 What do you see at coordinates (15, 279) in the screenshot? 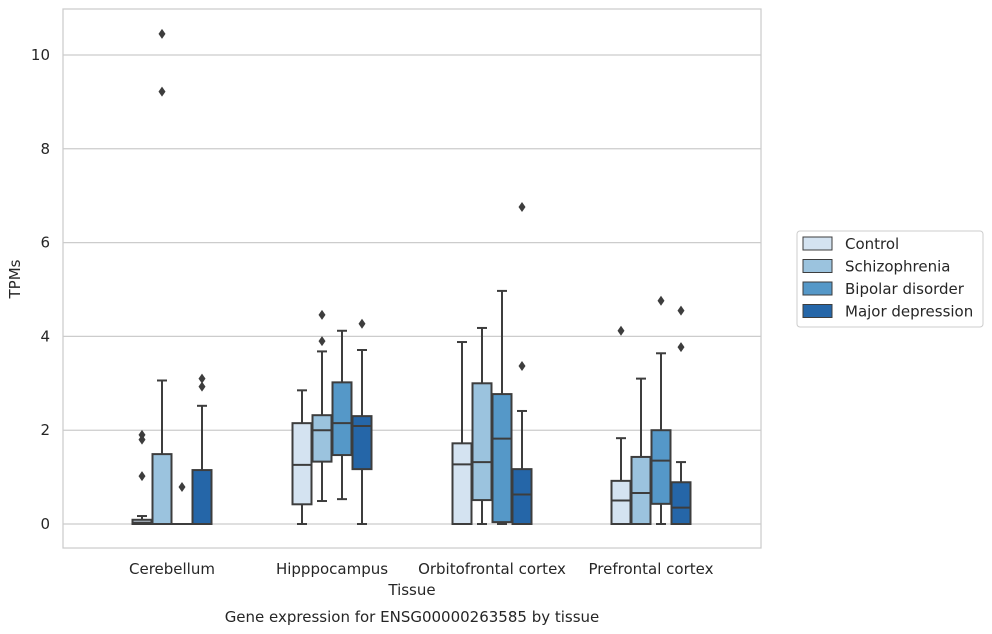
I see `y-axis-label: TPMs` at bounding box center [15, 279].